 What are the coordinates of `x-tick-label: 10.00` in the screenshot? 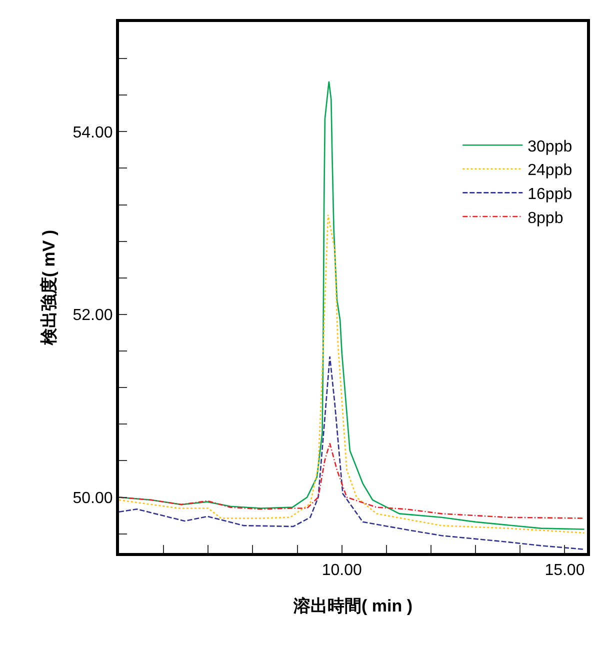 It's located at (342, 571).